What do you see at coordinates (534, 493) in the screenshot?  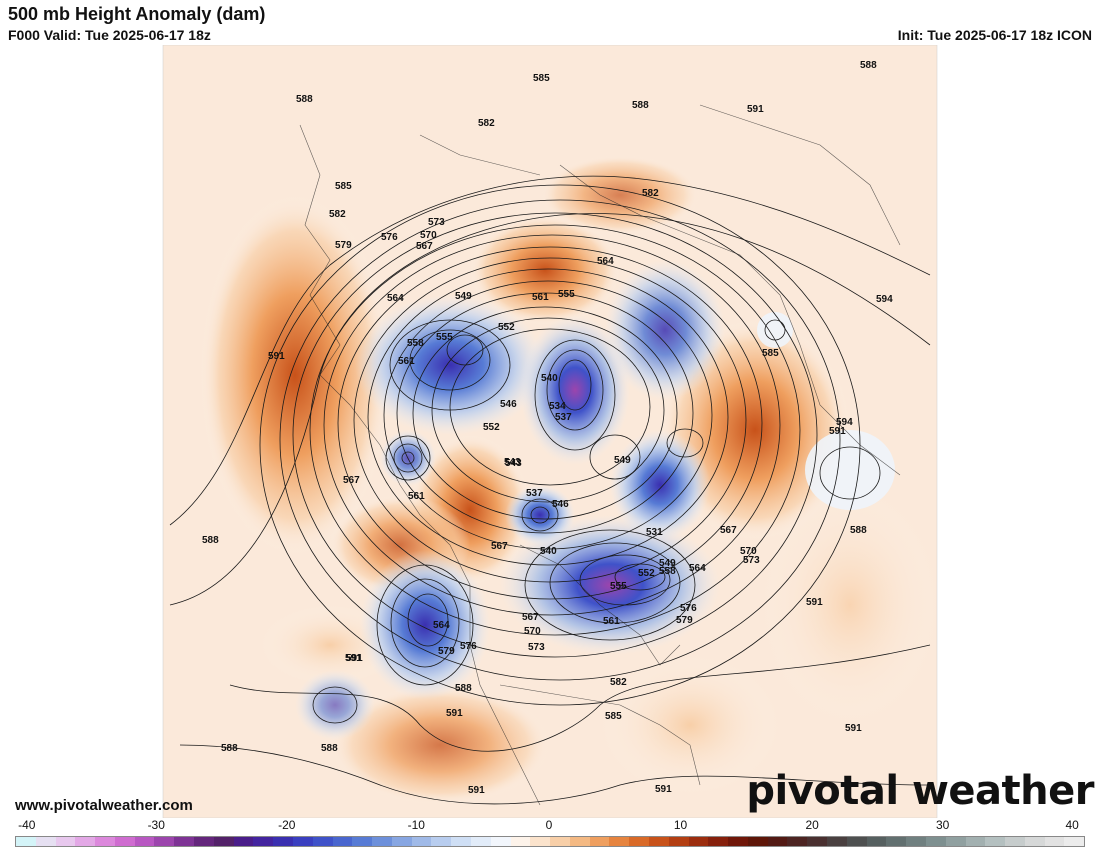 I see `contour-label: 537` at bounding box center [534, 493].